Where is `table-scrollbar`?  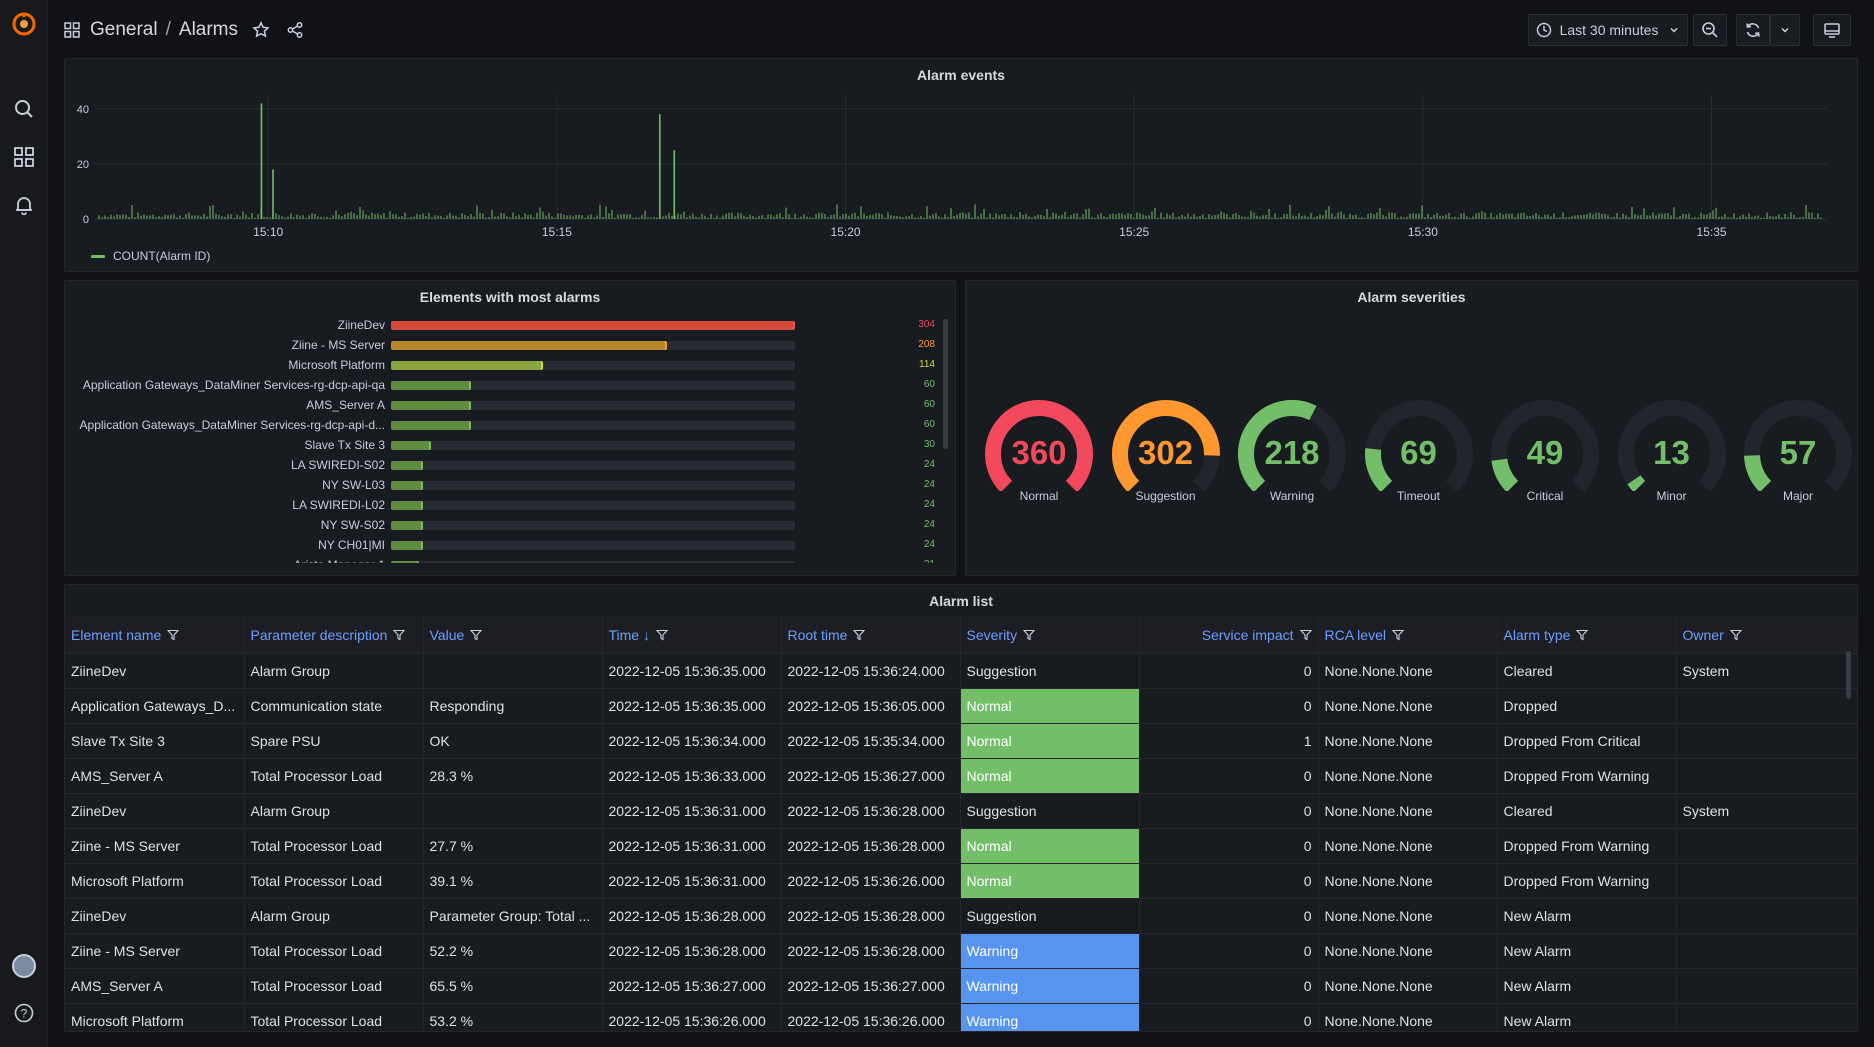 table-scrollbar is located at coordinates (1848, 675).